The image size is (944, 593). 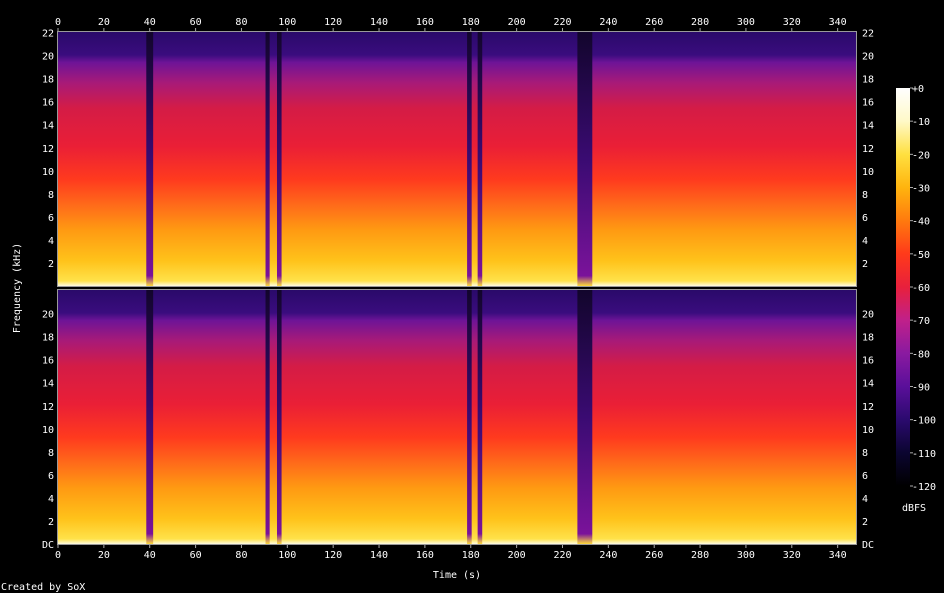 I want to click on colorbar-tick-label: -100, so click(x=924, y=421).